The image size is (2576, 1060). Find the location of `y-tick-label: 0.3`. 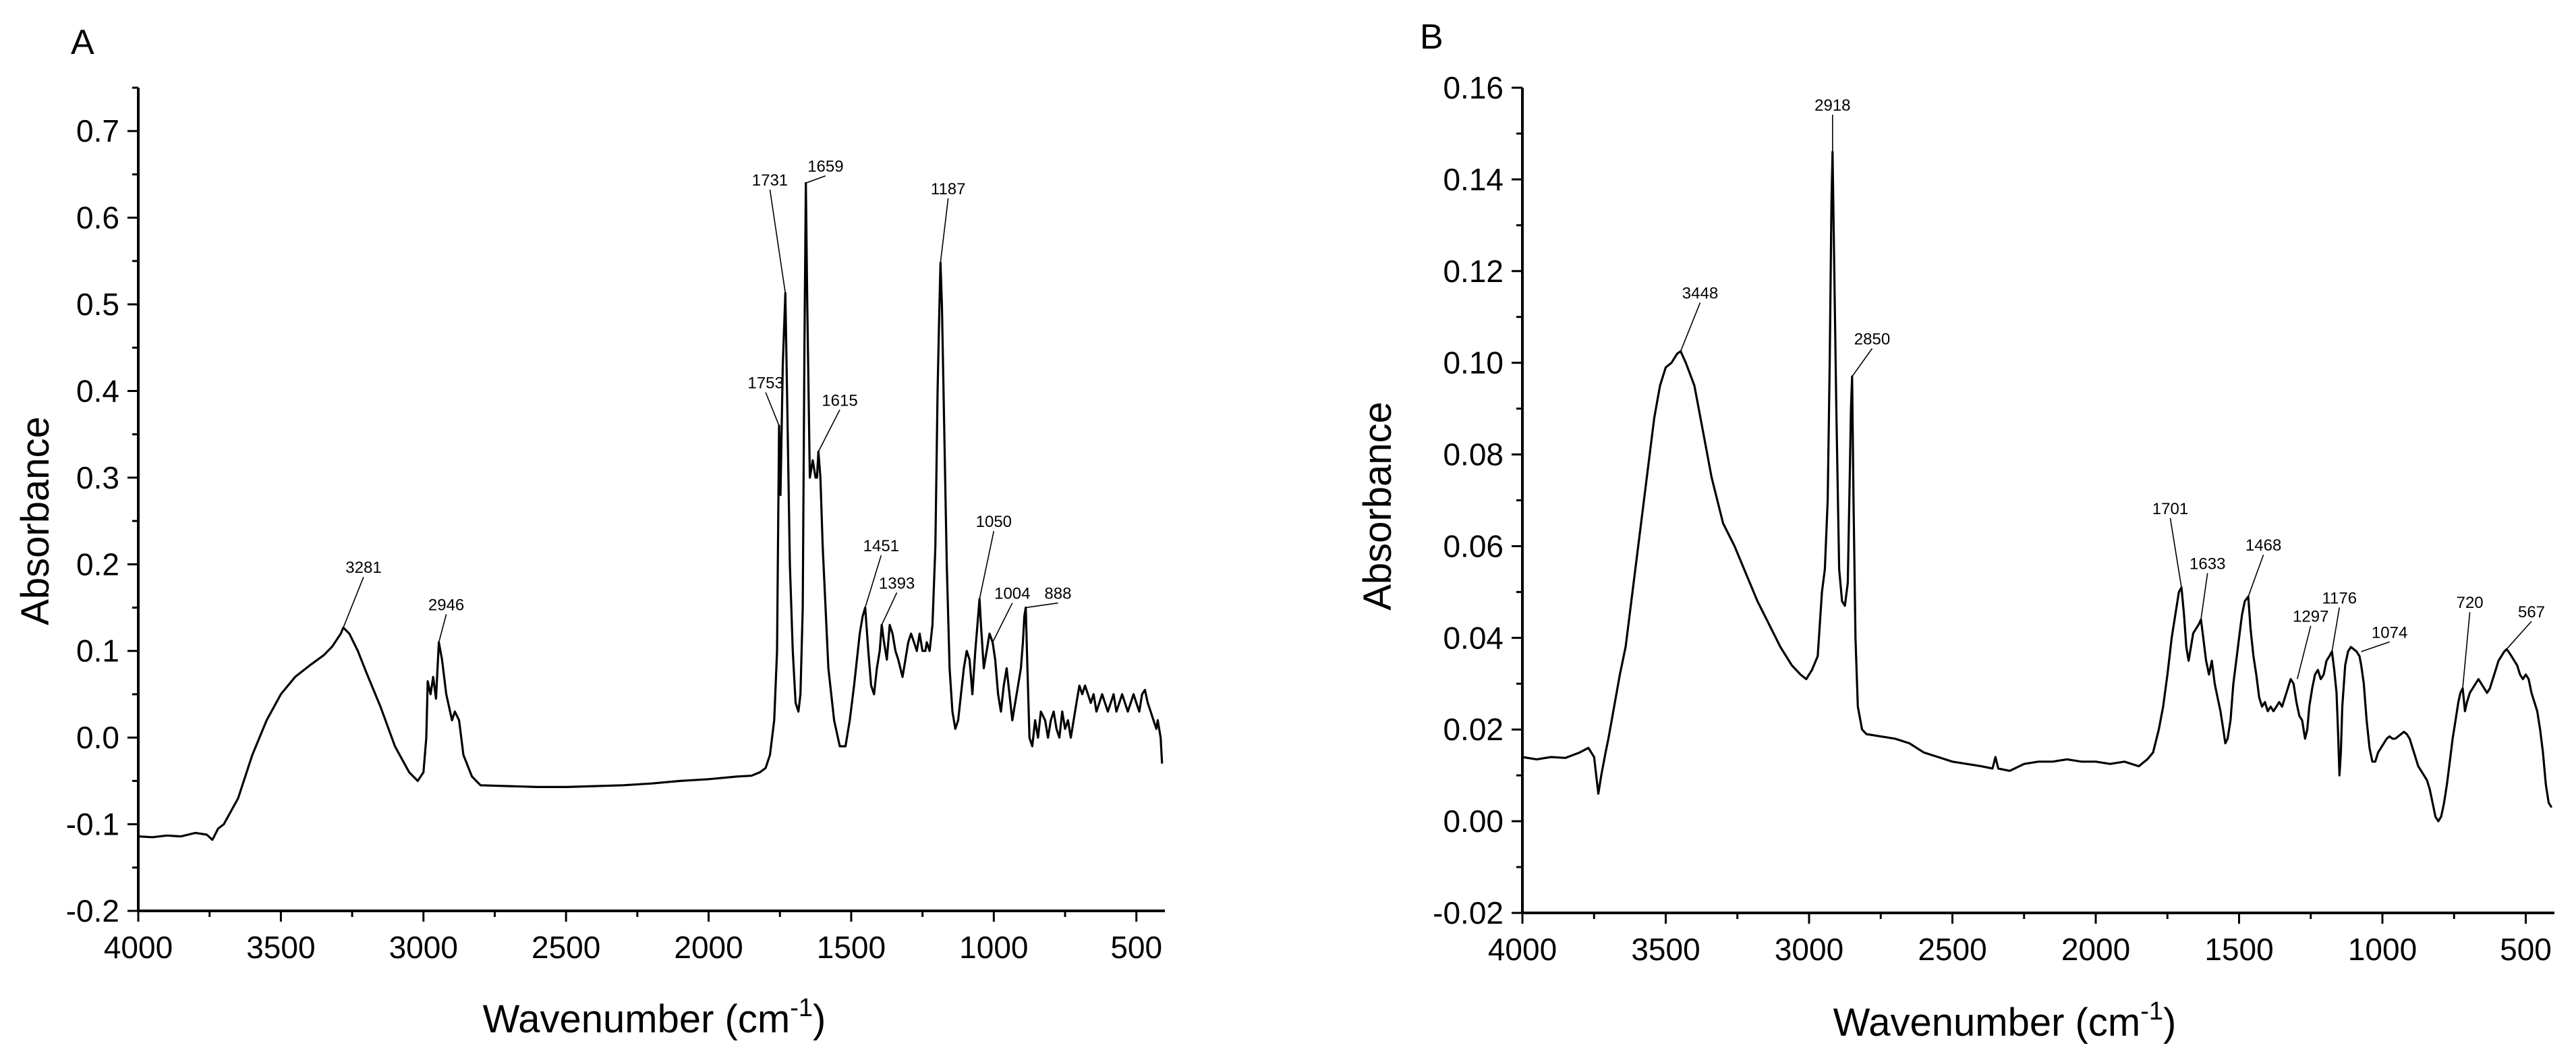

y-tick-label: 0.3 is located at coordinates (97, 478).